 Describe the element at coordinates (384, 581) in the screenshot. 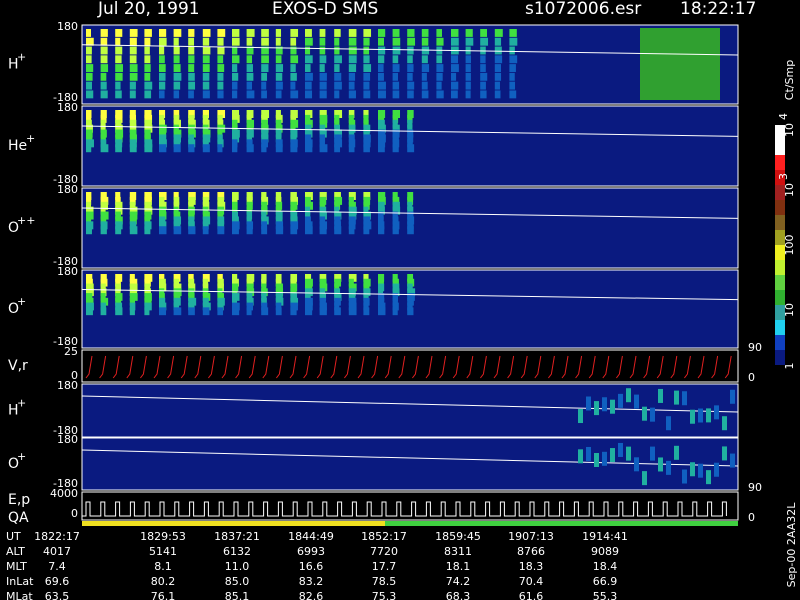

I see `cell: 78.5` at that location.